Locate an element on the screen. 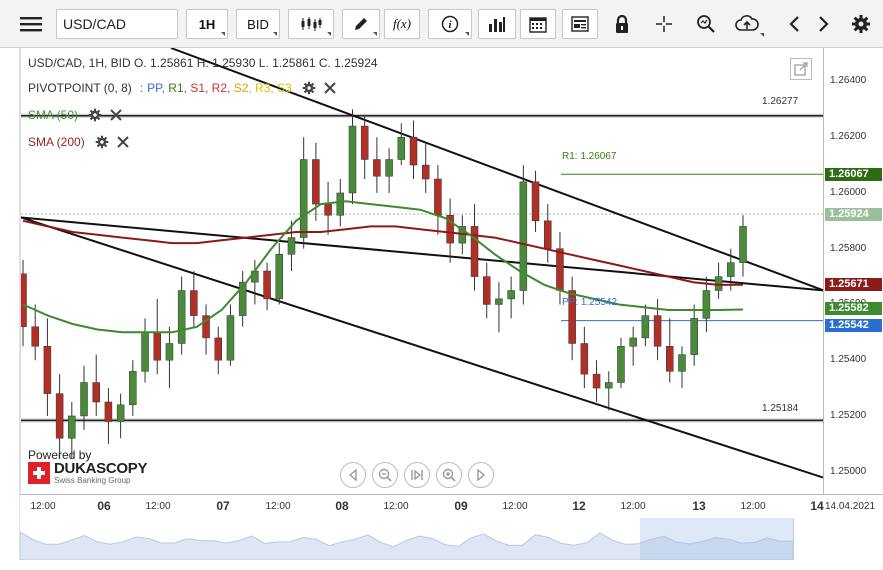  calendar-icon is located at coordinates (538, 25).